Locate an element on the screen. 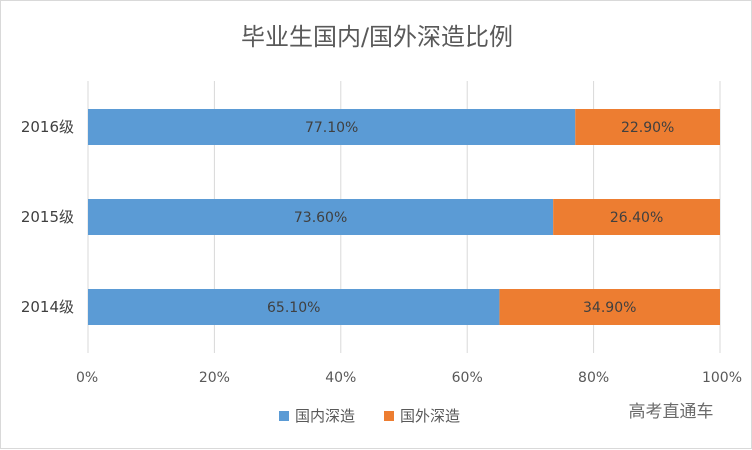  data-label: 73.60% is located at coordinates (320, 218).